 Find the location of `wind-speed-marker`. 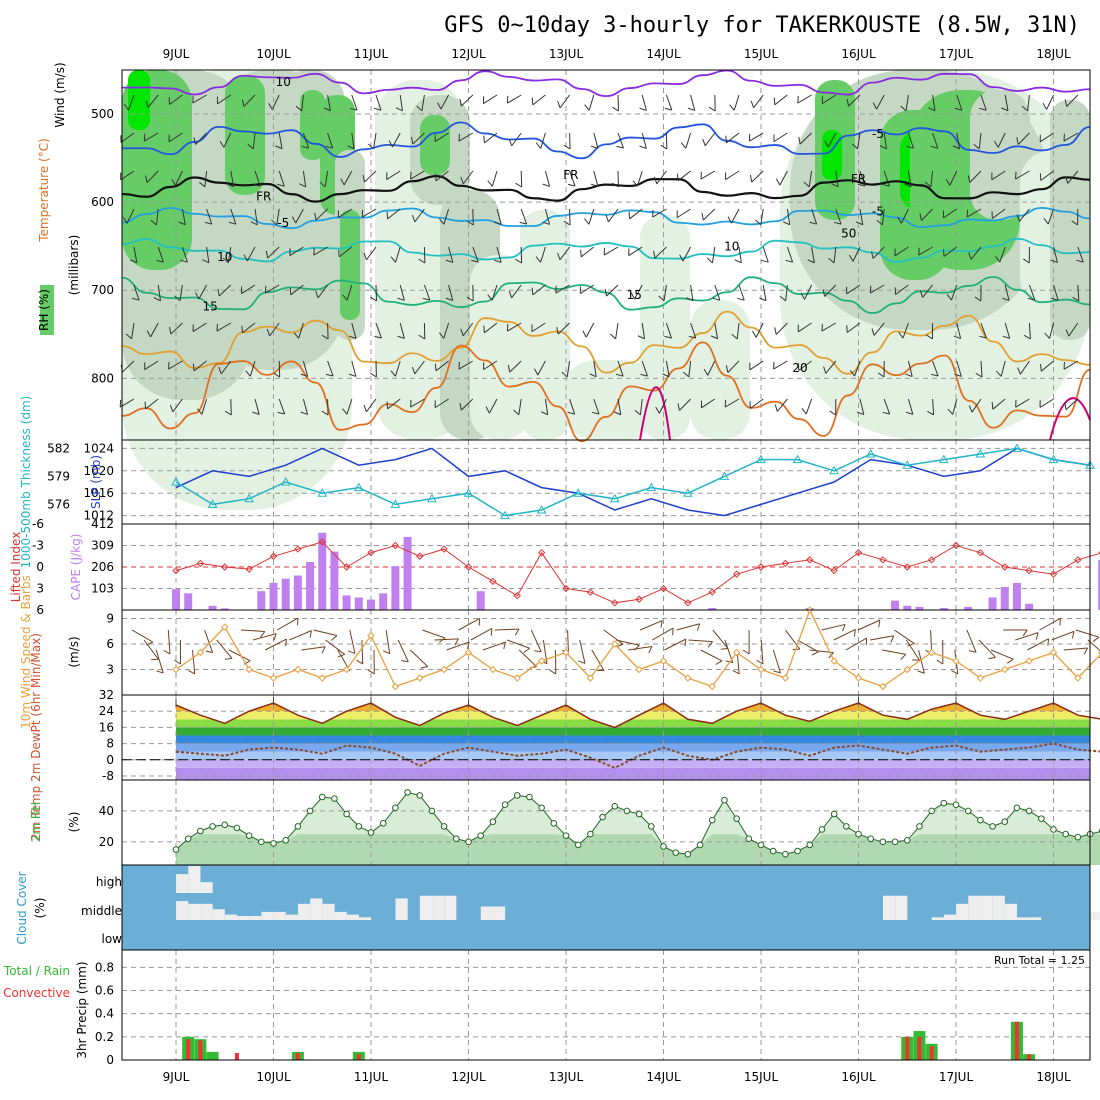

wind-speed-marker is located at coordinates (663, 661).